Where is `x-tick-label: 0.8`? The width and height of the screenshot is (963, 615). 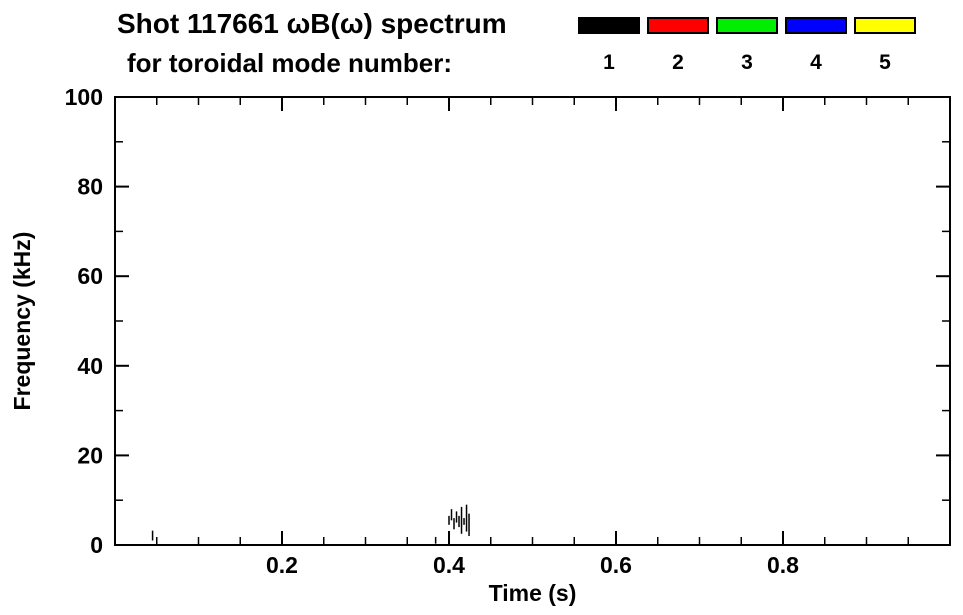
x-tick-label: 0.8 is located at coordinates (783, 565).